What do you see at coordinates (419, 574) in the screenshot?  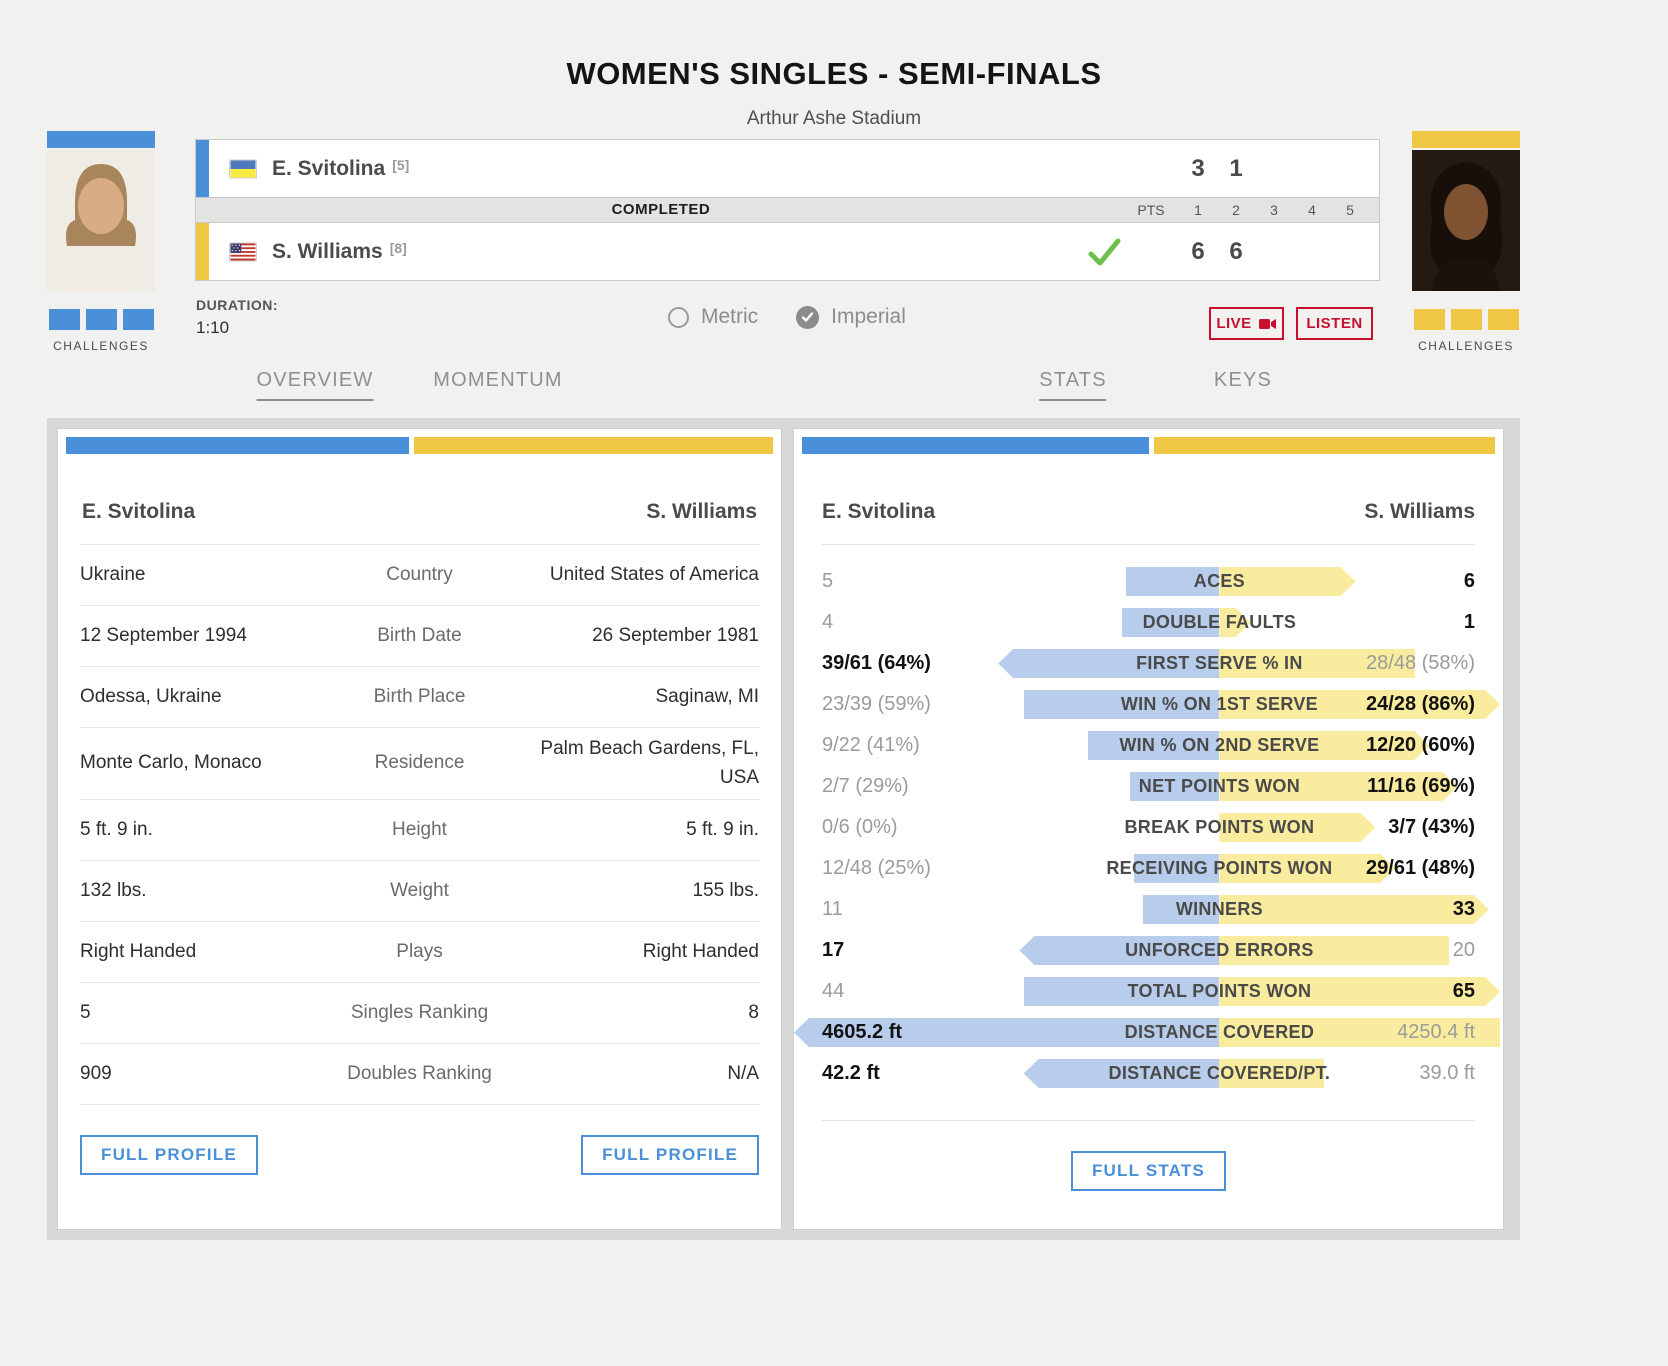 I see `profile-row-label: Country` at bounding box center [419, 574].